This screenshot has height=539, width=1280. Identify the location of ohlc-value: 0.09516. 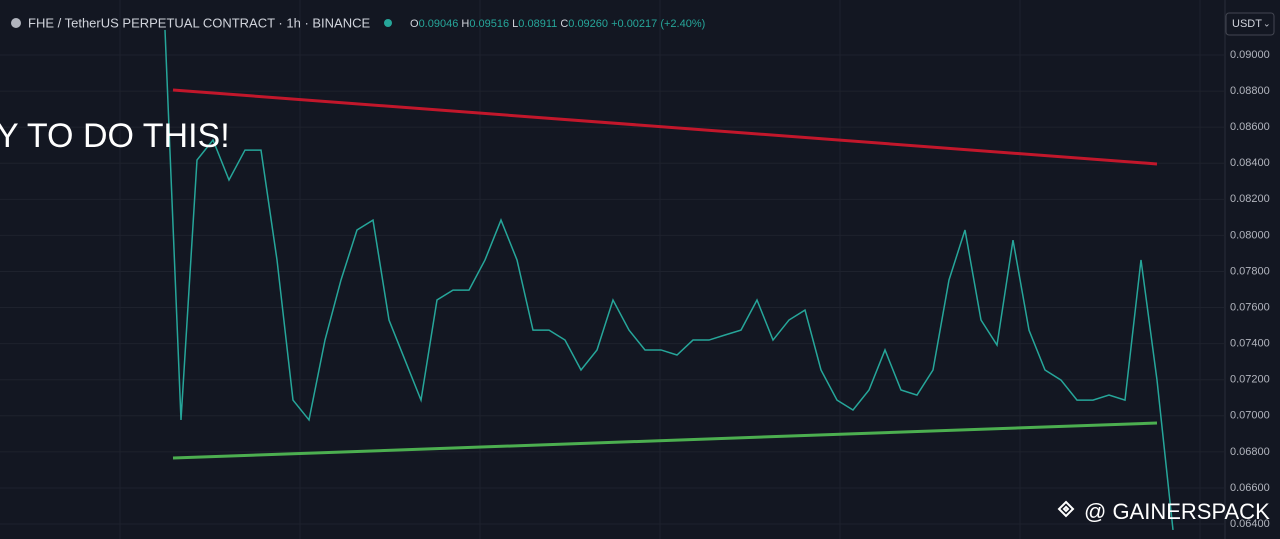
(489, 24).